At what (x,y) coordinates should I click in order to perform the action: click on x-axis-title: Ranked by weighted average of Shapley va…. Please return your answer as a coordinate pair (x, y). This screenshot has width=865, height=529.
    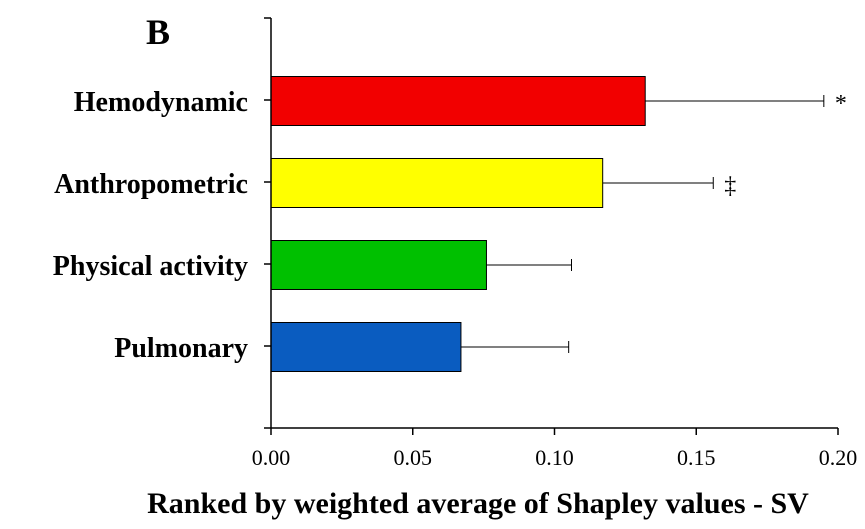
    Looking at the image, I should click on (478, 503).